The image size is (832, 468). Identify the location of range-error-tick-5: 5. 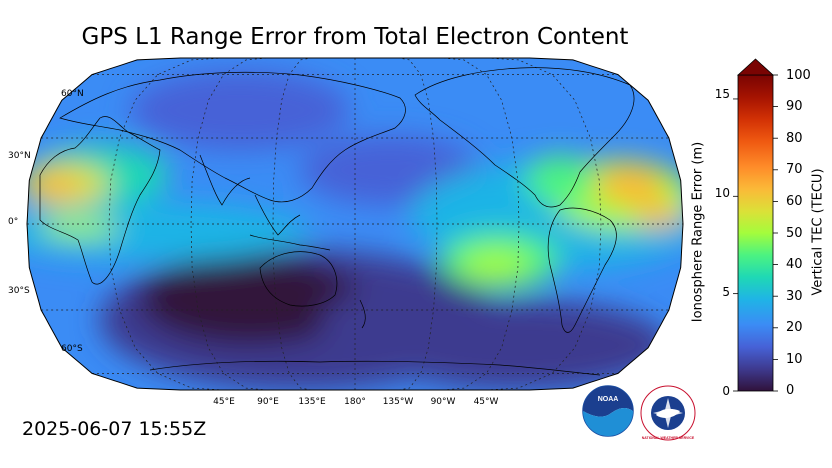
(726, 292).